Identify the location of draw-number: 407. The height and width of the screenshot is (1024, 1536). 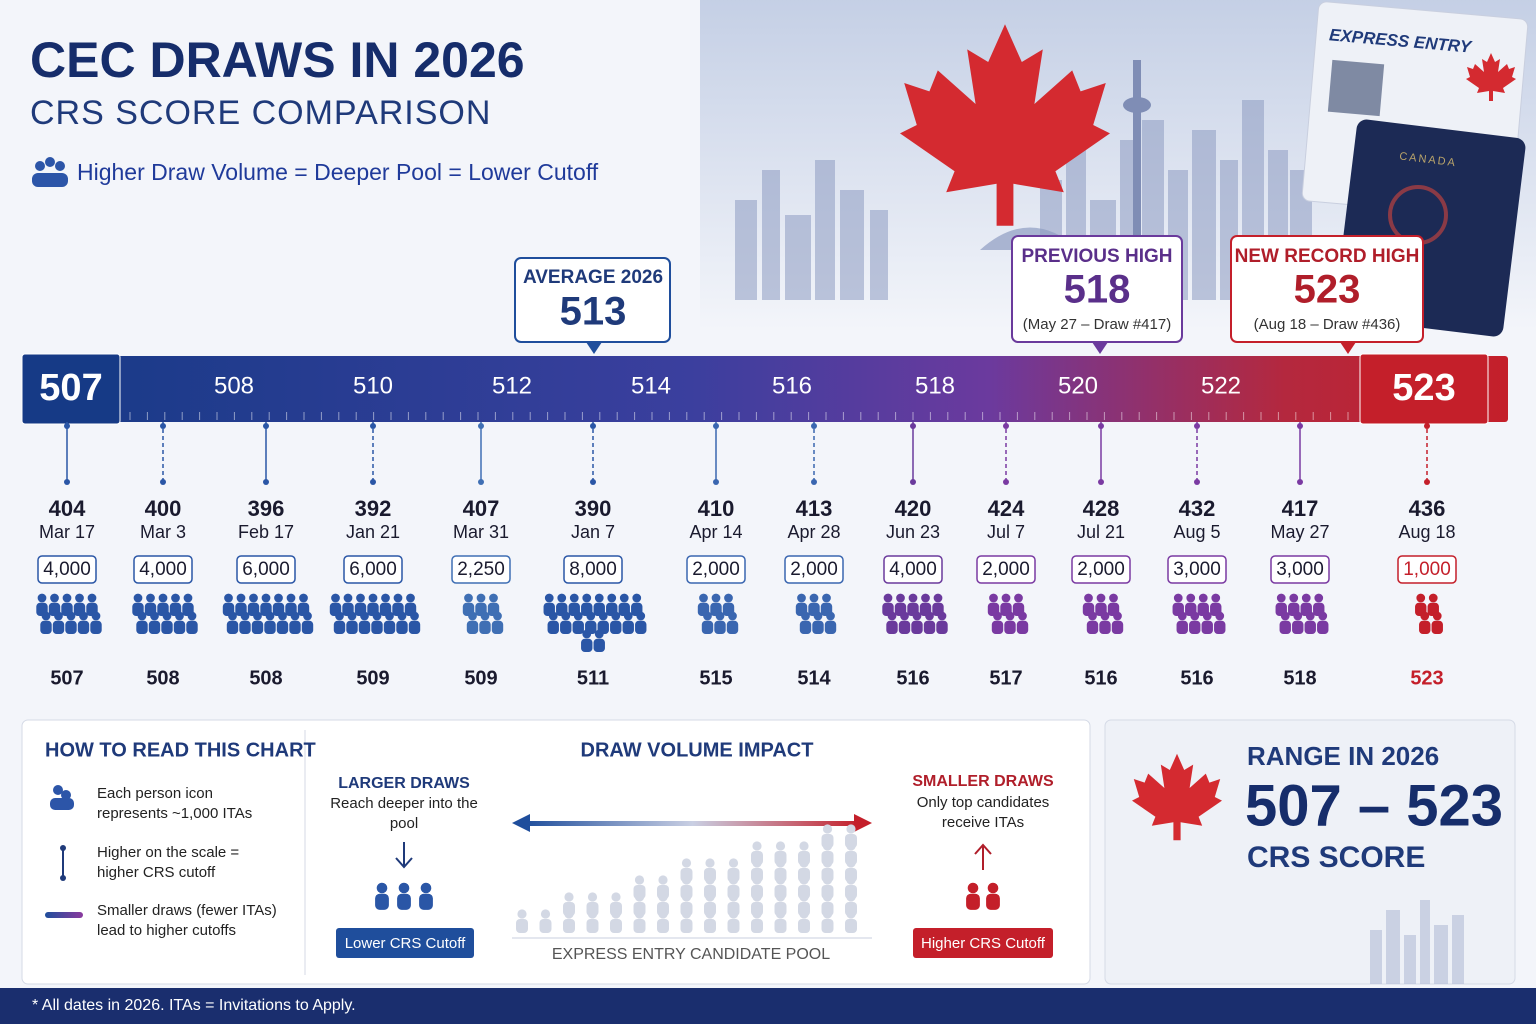
(481, 508).